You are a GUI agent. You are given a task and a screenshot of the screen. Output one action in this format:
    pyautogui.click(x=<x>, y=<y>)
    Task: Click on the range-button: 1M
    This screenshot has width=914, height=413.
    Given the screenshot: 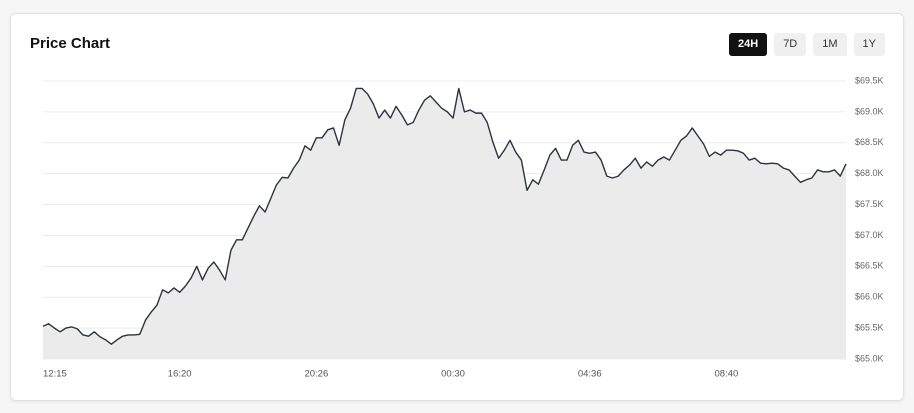 What is the action you would take?
    pyautogui.click(x=830, y=44)
    